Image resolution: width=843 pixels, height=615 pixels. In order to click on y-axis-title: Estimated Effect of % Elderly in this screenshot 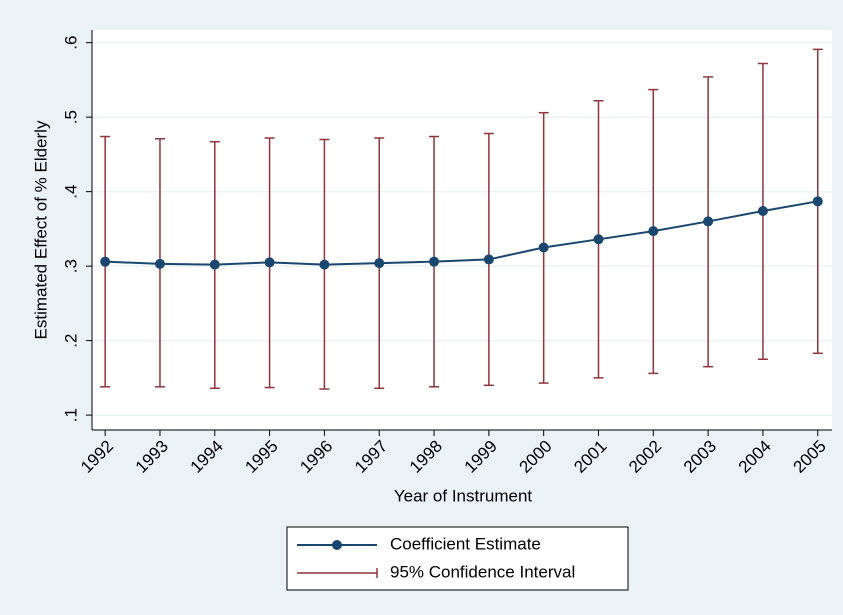, I will do `click(40, 229)`.